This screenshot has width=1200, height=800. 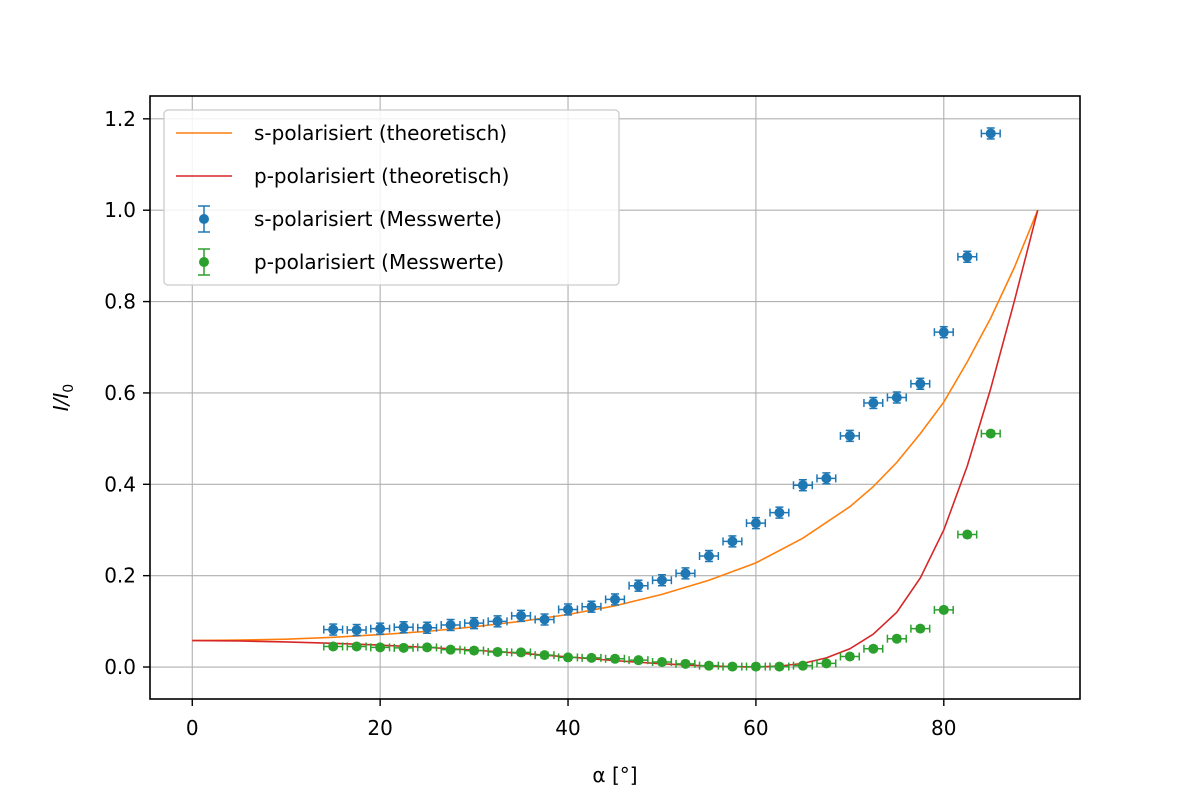 I want to click on x-tick-label: 80, so click(x=943, y=728).